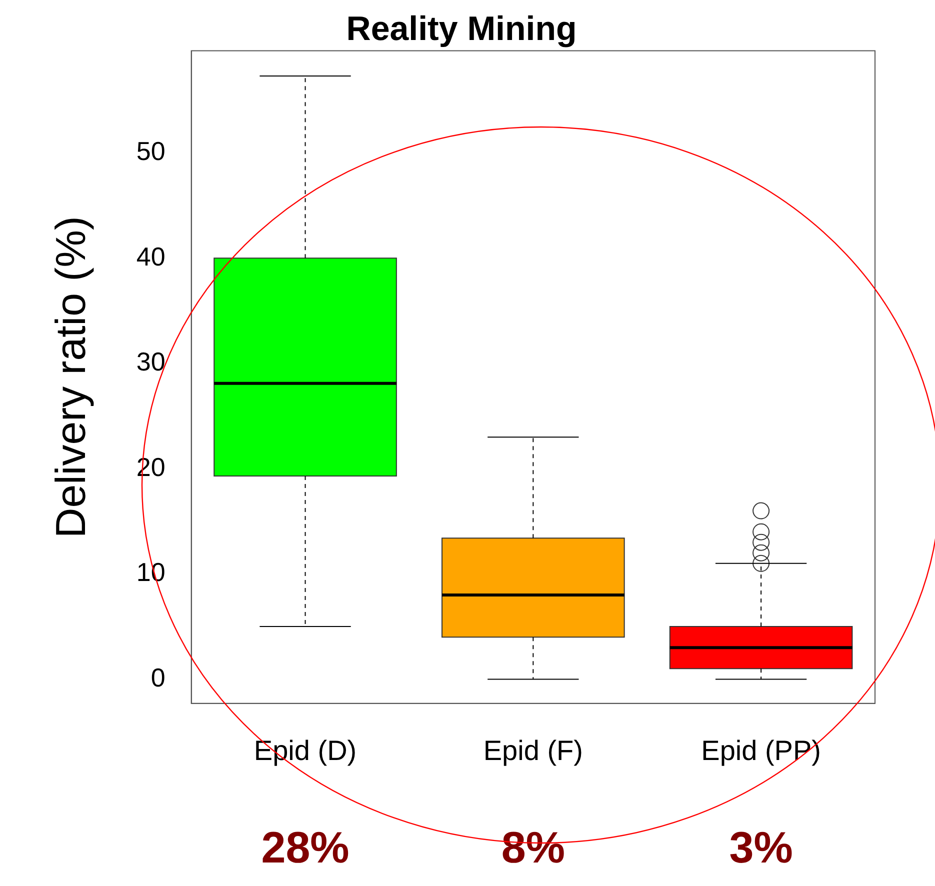 This screenshot has width=935, height=886. Describe the element at coordinates (151, 256) in the screenshot. I see `y-tick-label: 40` at that location.